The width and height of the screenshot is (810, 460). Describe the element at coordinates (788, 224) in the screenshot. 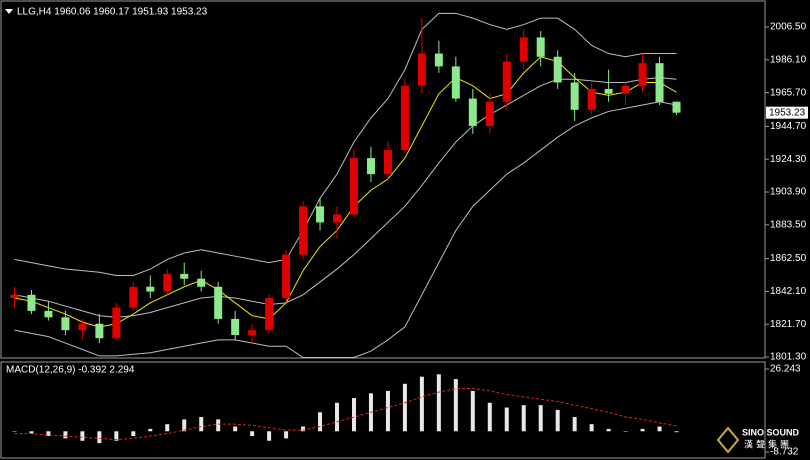

I see `y-tick-label: 1883.50` at that location.